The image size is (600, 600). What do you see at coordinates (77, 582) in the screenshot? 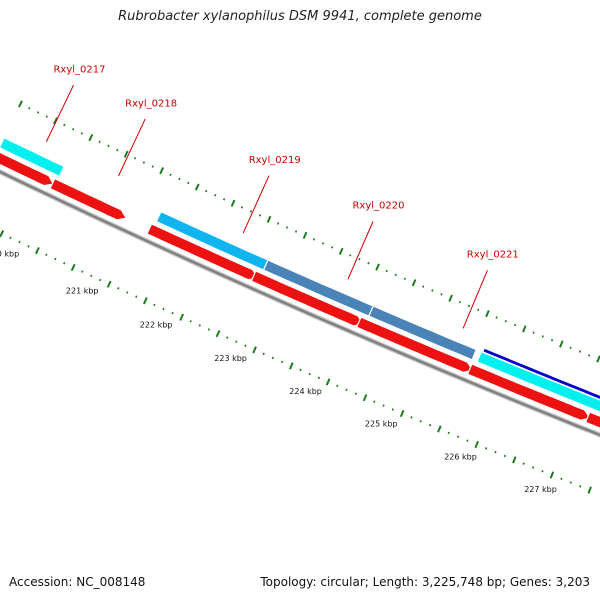
I see `accession-text: Accession: NC_008148` at bounding box center [77, 582].